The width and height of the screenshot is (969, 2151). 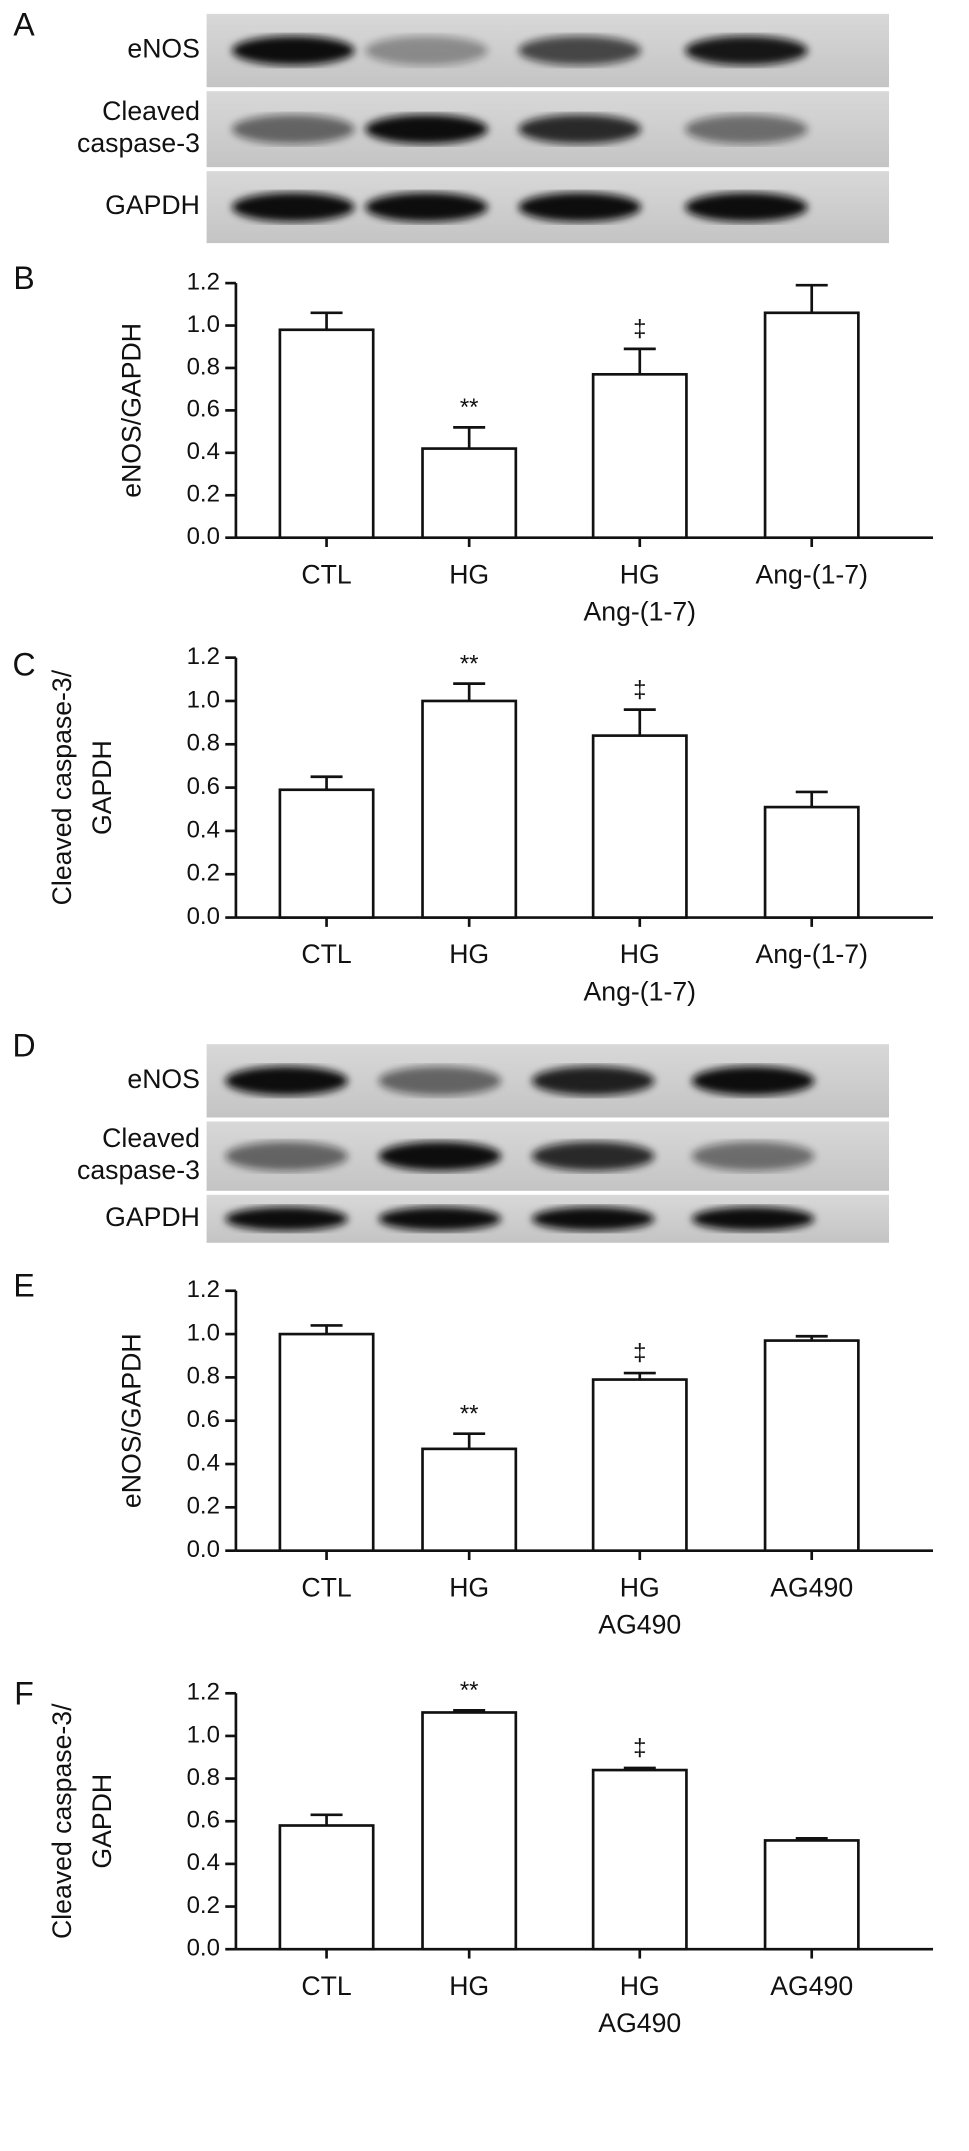 I want to click on y-tick-label: 0.6, so click(x=203, y=1419).